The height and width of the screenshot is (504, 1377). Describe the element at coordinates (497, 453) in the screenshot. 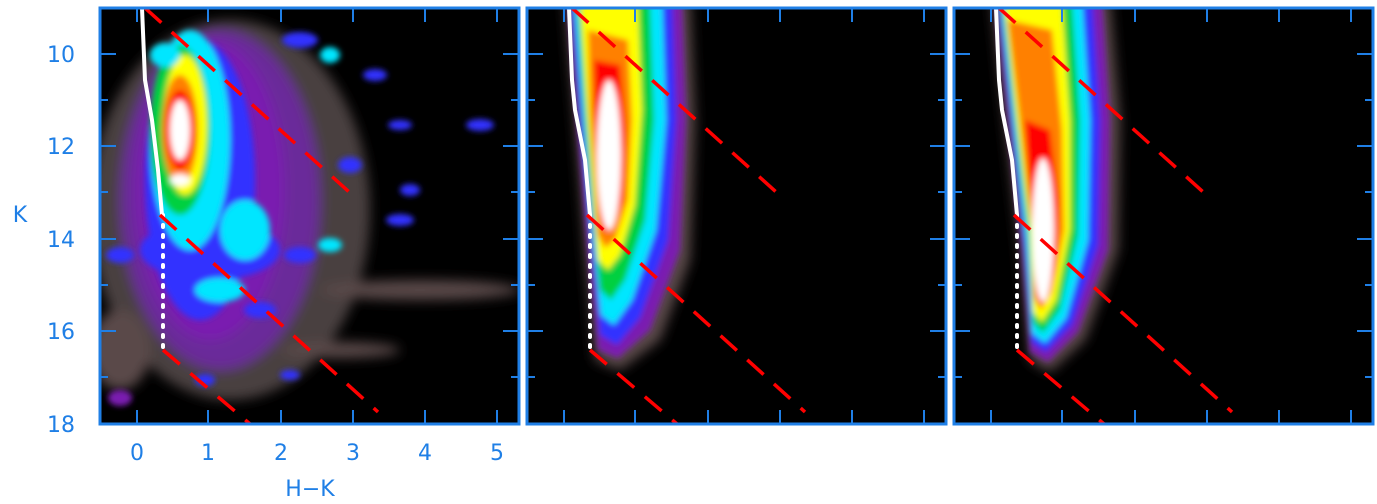

I see `x-tick-5: 5` at that location.